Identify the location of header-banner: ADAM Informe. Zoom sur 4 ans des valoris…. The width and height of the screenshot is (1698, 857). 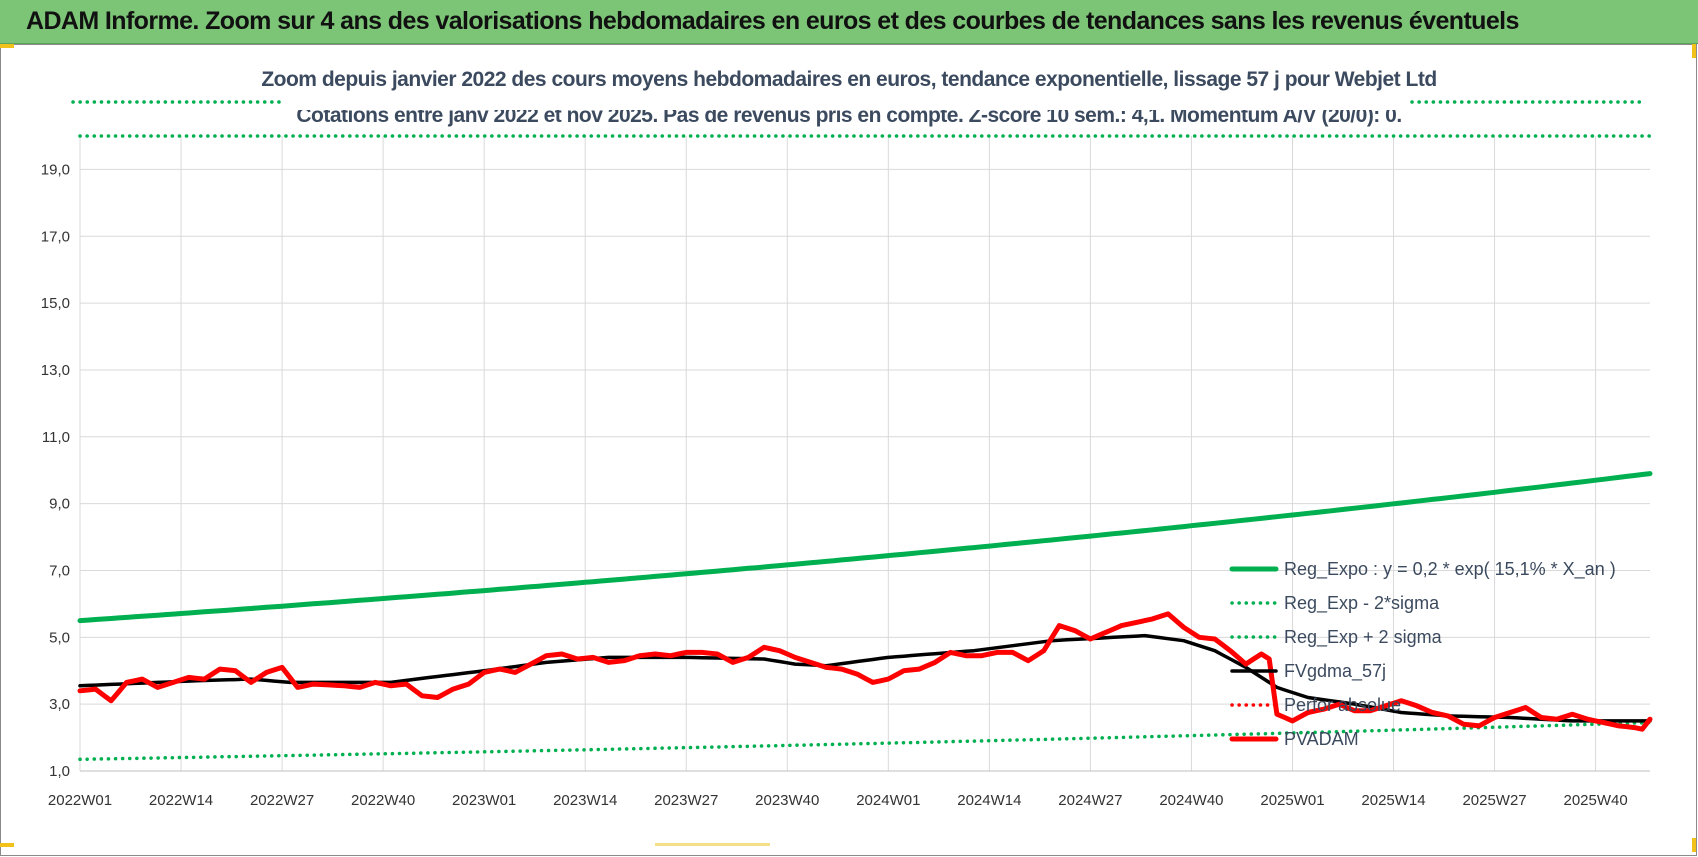
(849, 22).